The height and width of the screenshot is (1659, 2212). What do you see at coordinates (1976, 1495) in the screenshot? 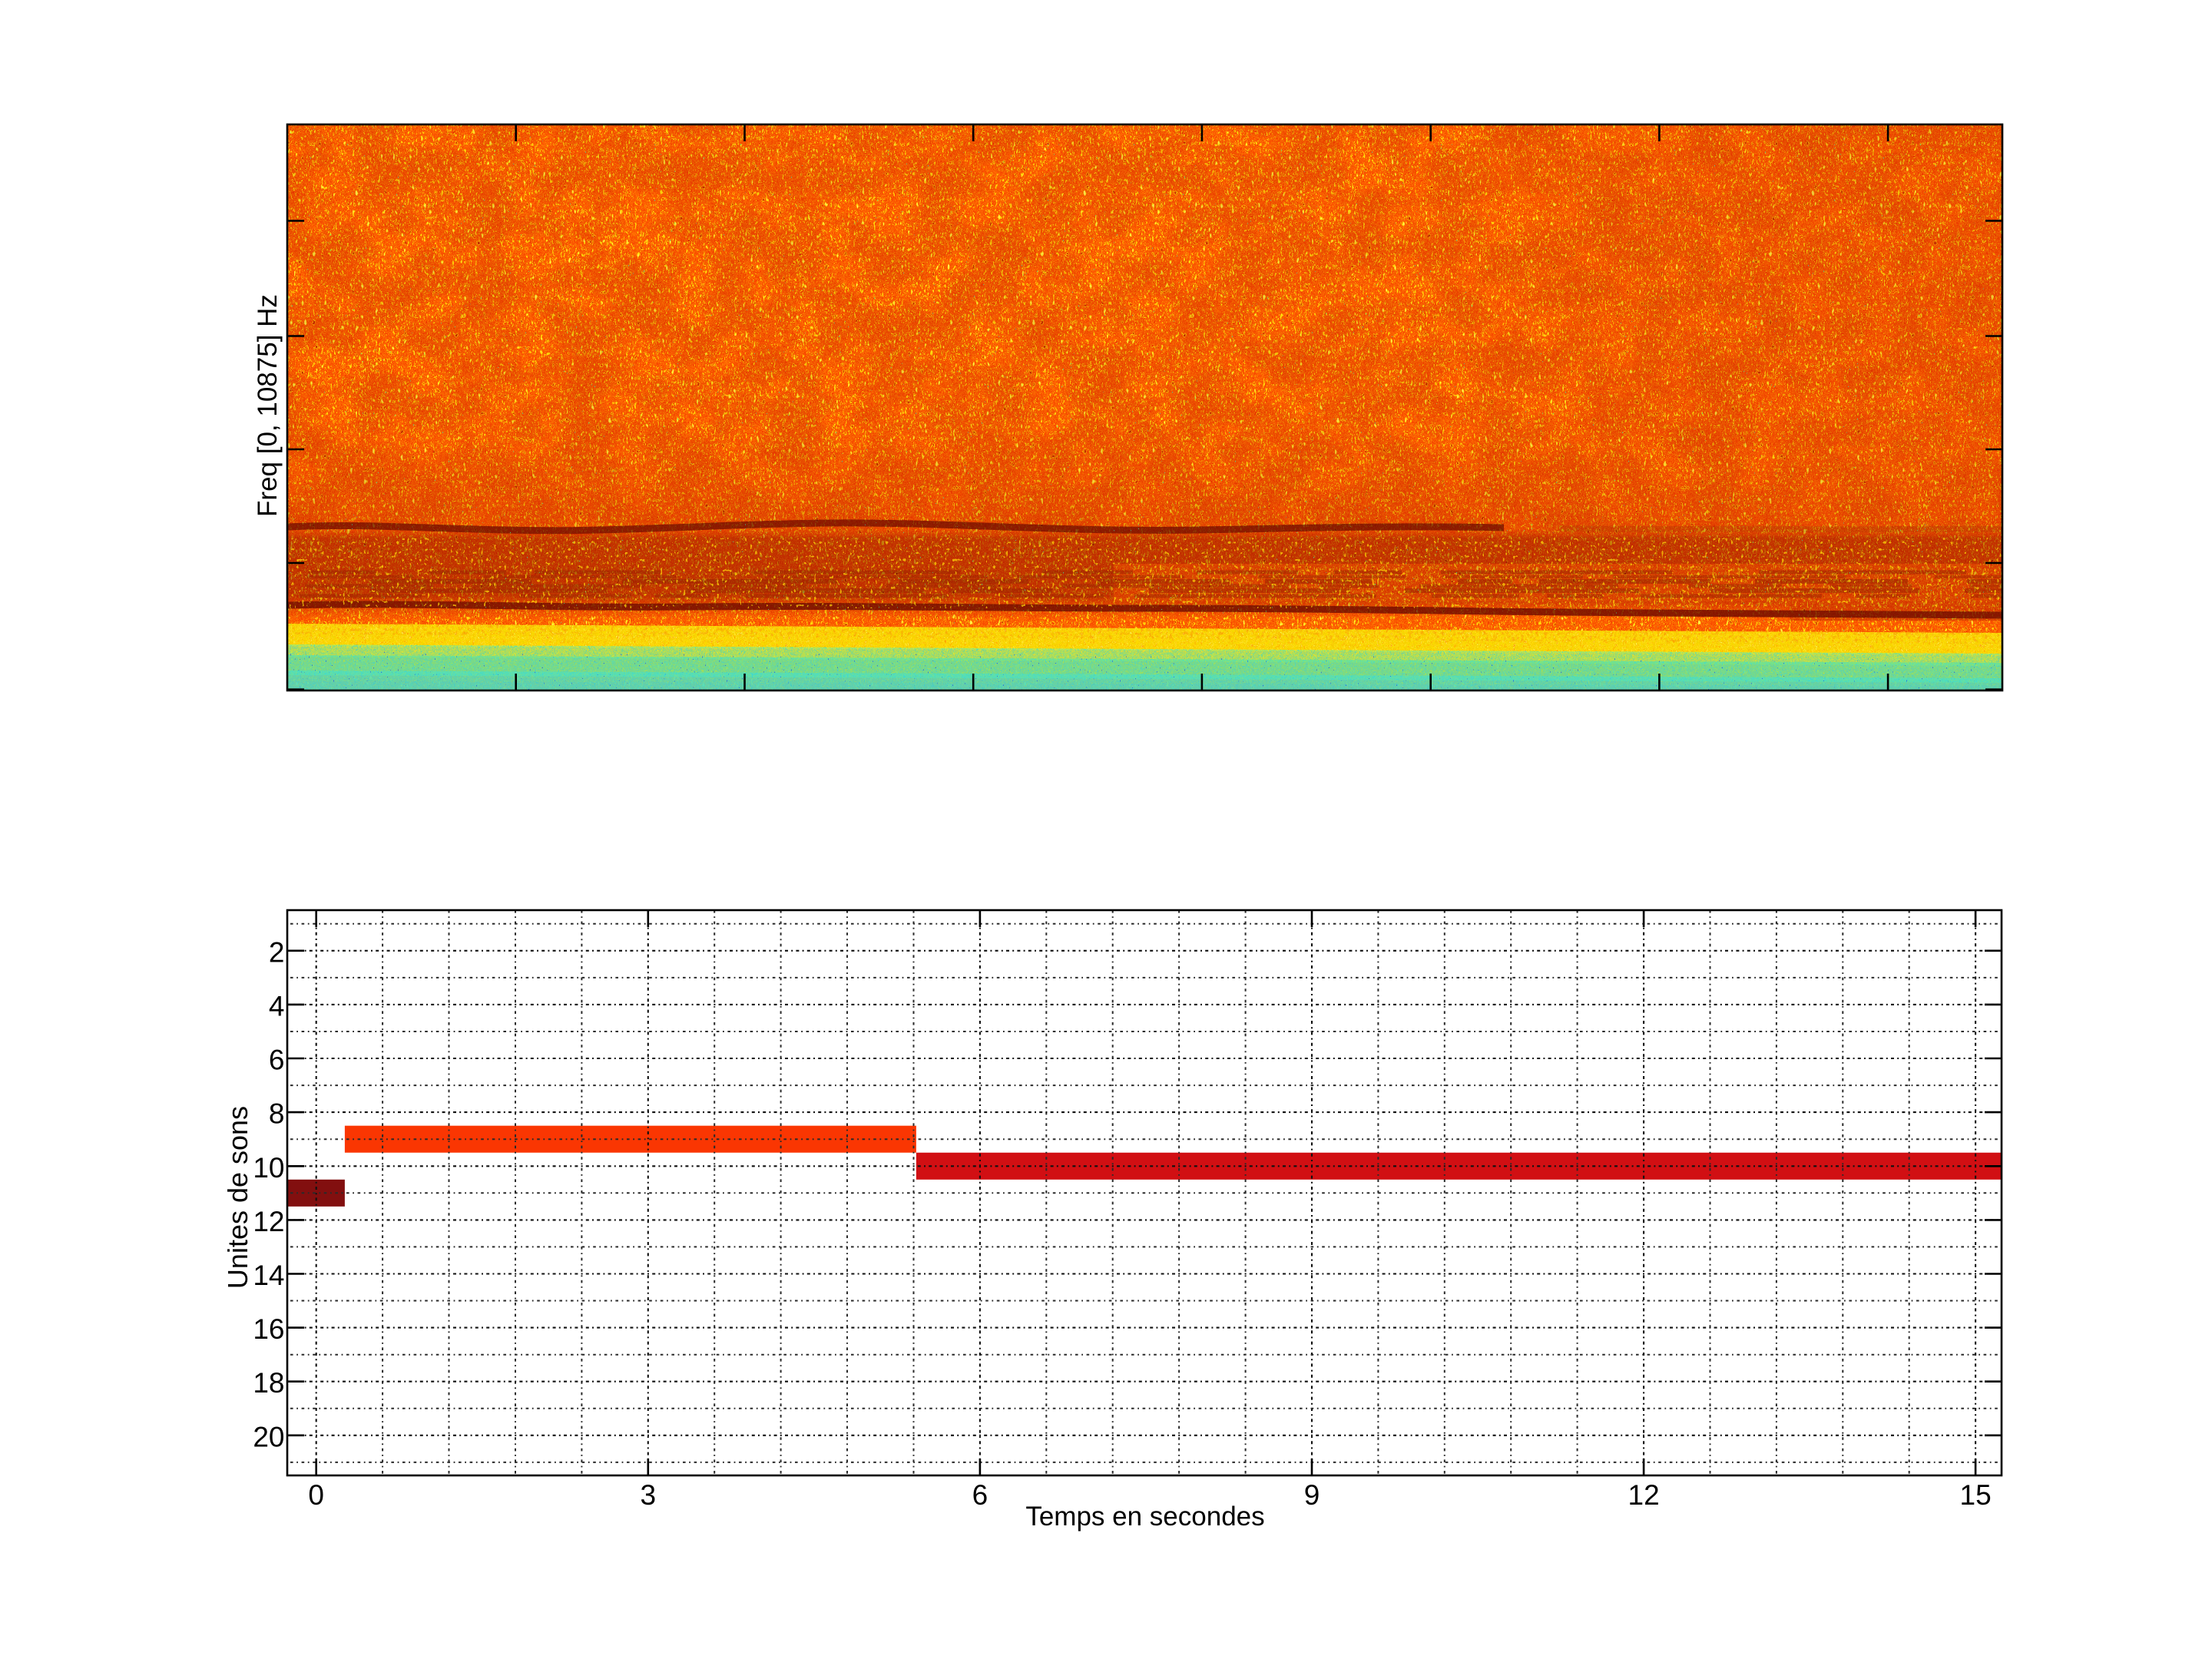
I see `svg-text: 15` at bounding box center [1976, 1495].